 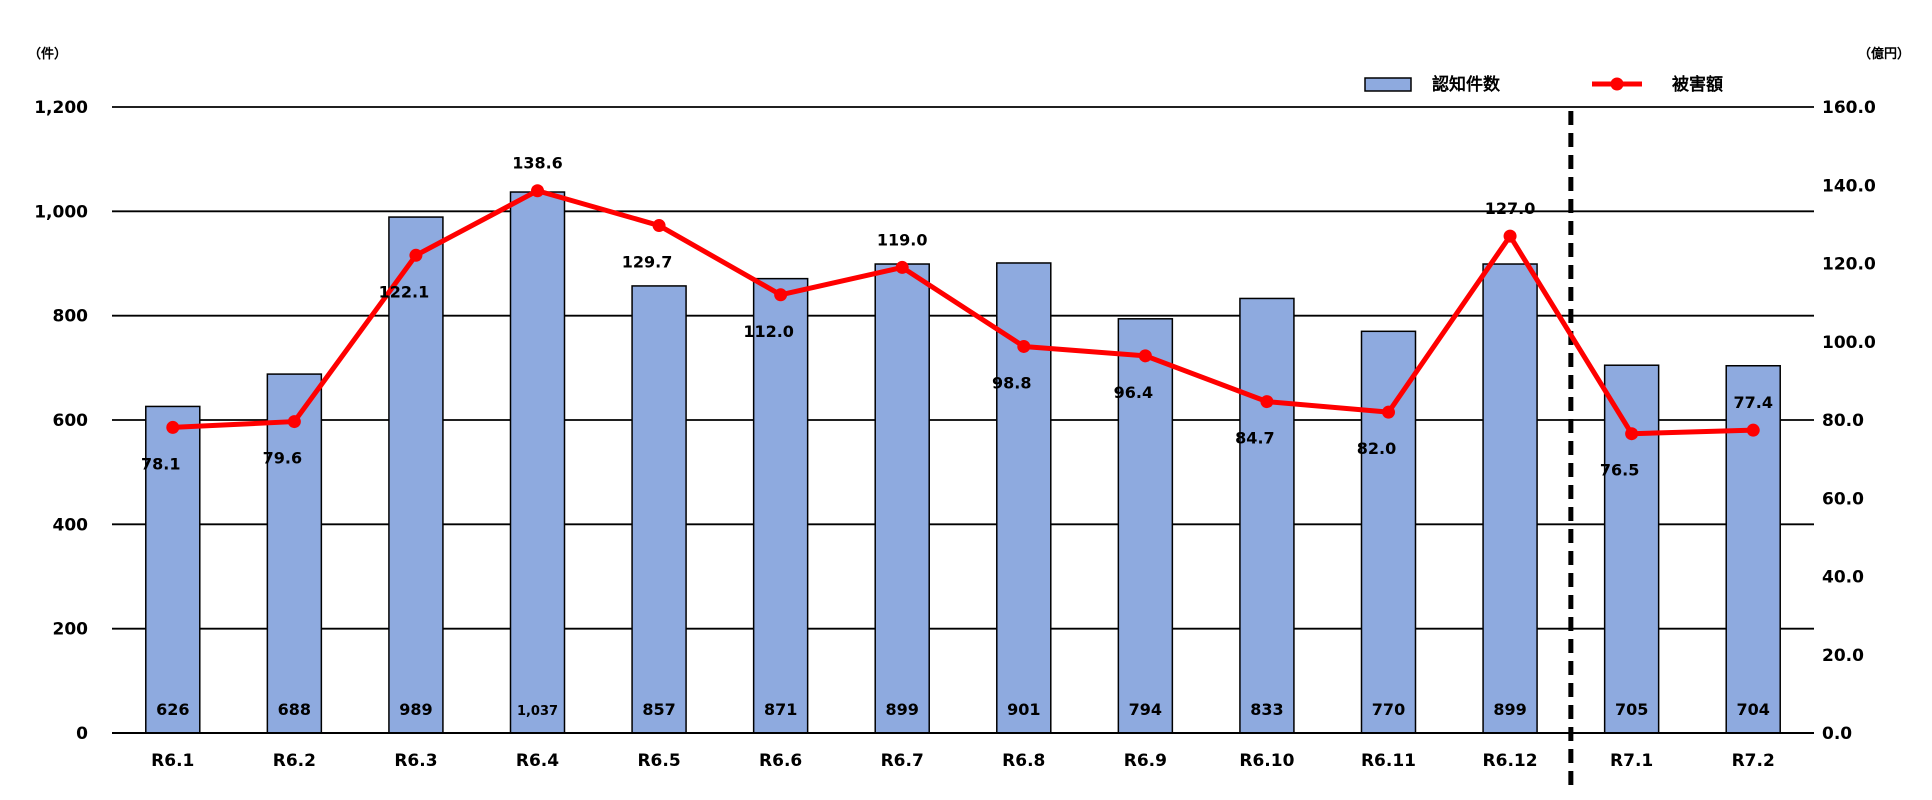 What do you see at coordinates (71, 317) in the screenshot?
I see `y-left-tick-label: 800` at bounding box center [71, 317].